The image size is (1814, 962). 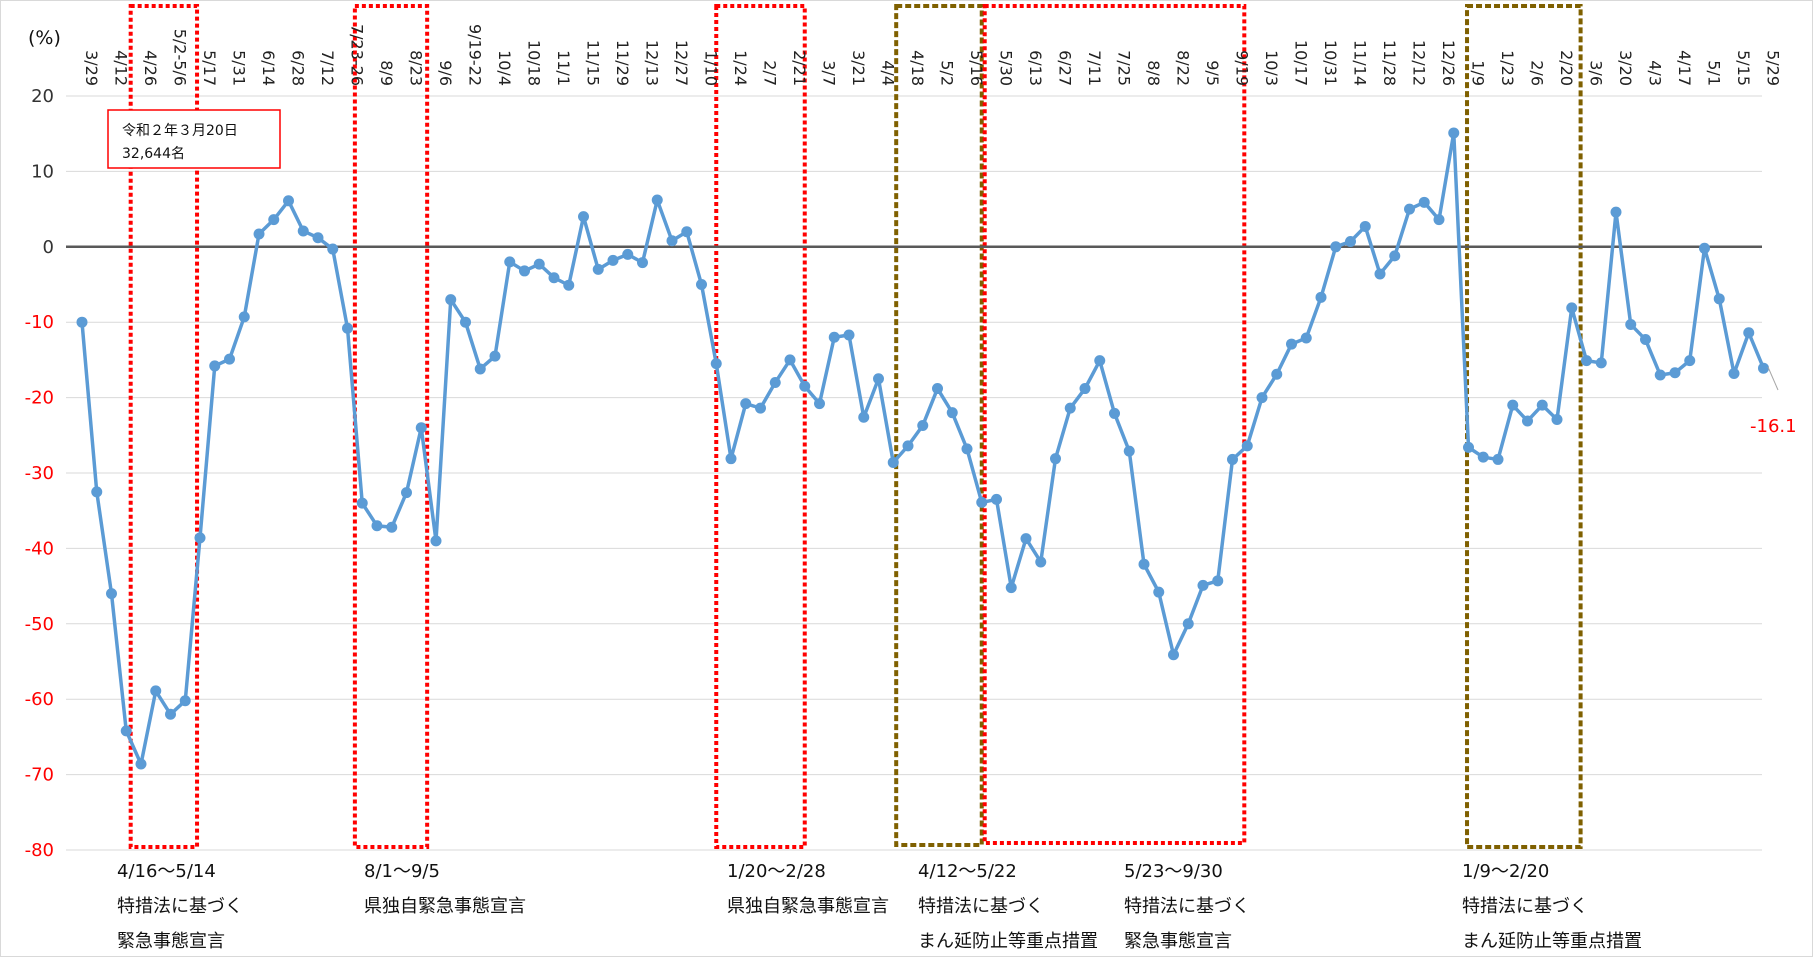 What do you see at coordinates (268, 68) in the screenshot?
I see `x-tick-label: 6/14` at bounding box center [268, 68].